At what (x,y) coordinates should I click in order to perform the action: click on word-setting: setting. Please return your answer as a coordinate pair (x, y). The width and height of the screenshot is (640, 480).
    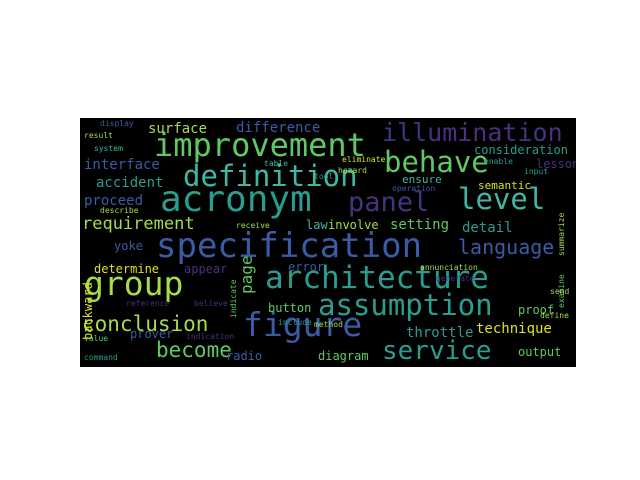
    Looking at the image, I should click on (420, 225).